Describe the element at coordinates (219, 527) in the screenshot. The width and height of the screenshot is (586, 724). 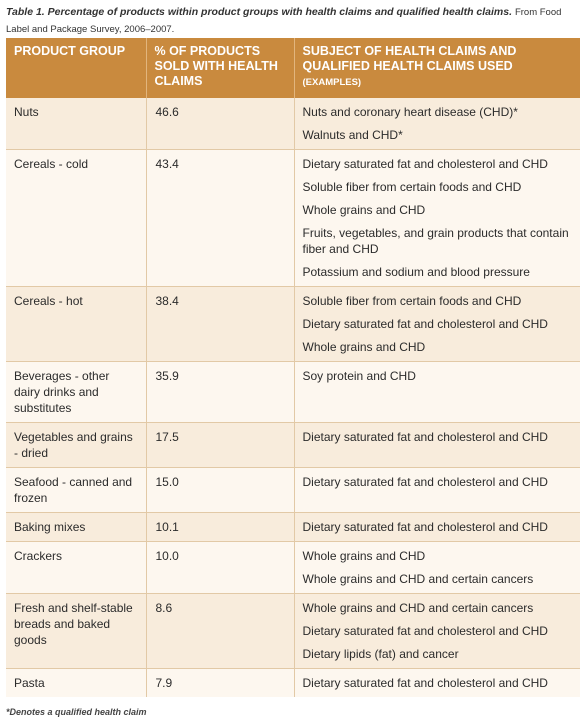
I see `percent-cell: 10.1` at that location.